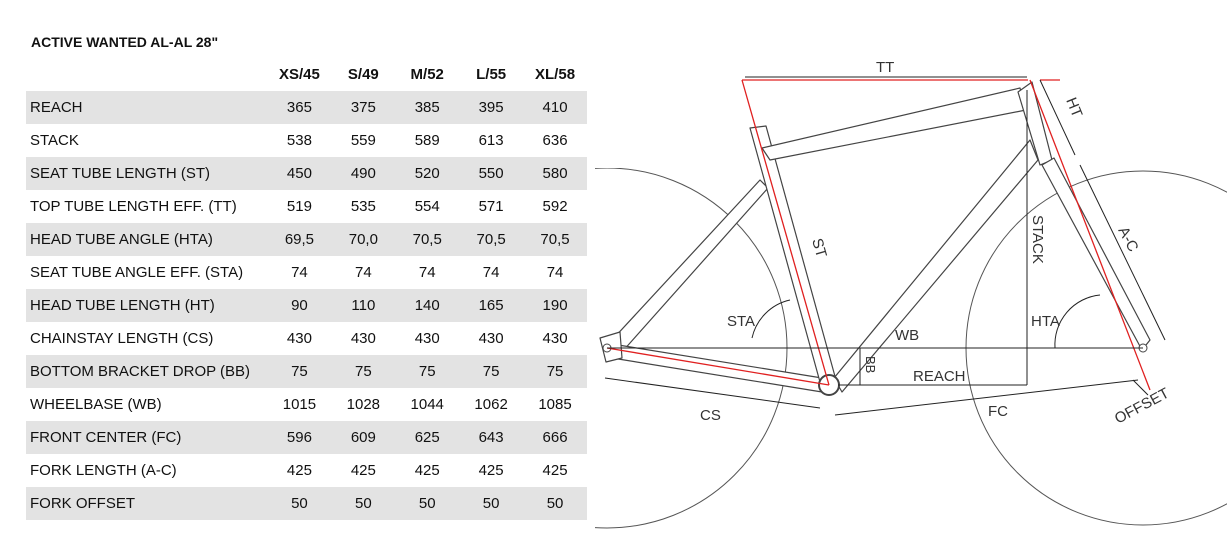 Image resolution: width=1227 pixels, height=553 pixels. What do you see at coordinates (299, 239) in the screenshot?
I see `row-value: 69,5` at bounding box center [299, 239].